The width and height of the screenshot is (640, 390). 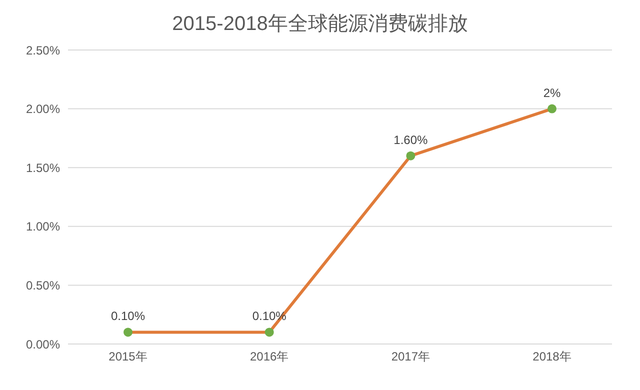 What do you see at coordinates (43, 167) in the screenshot?
I see `y-tick-label: 1.50%` at bounding box center [43, 167].